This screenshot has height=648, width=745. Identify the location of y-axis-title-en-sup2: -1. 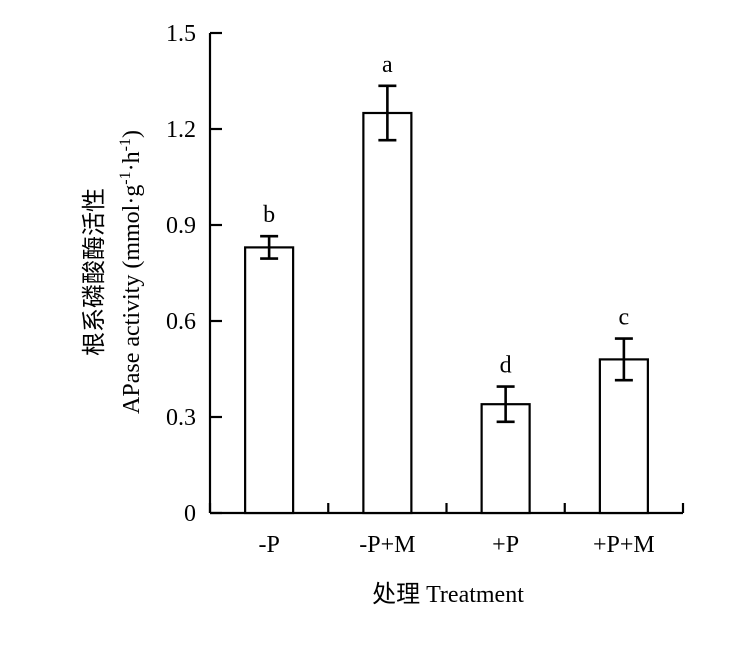
(125, 144).